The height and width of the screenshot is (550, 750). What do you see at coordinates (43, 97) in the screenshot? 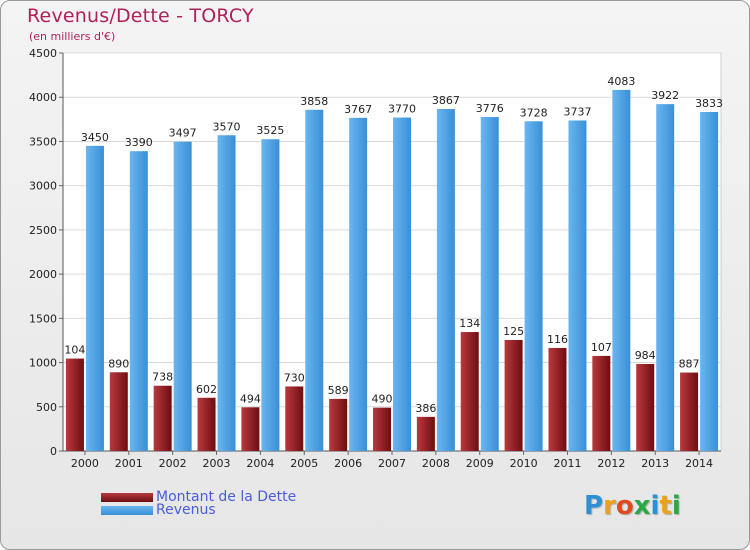
I see `y-tick-label: 4000` at bounding box center [43, 97].